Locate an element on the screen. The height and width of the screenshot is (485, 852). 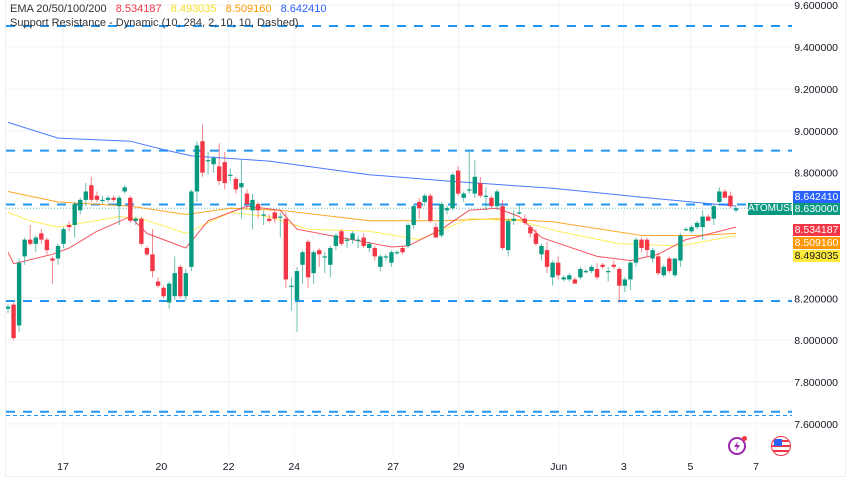
y-tick-label: 9.200000 is located at coordinates (816, 90).